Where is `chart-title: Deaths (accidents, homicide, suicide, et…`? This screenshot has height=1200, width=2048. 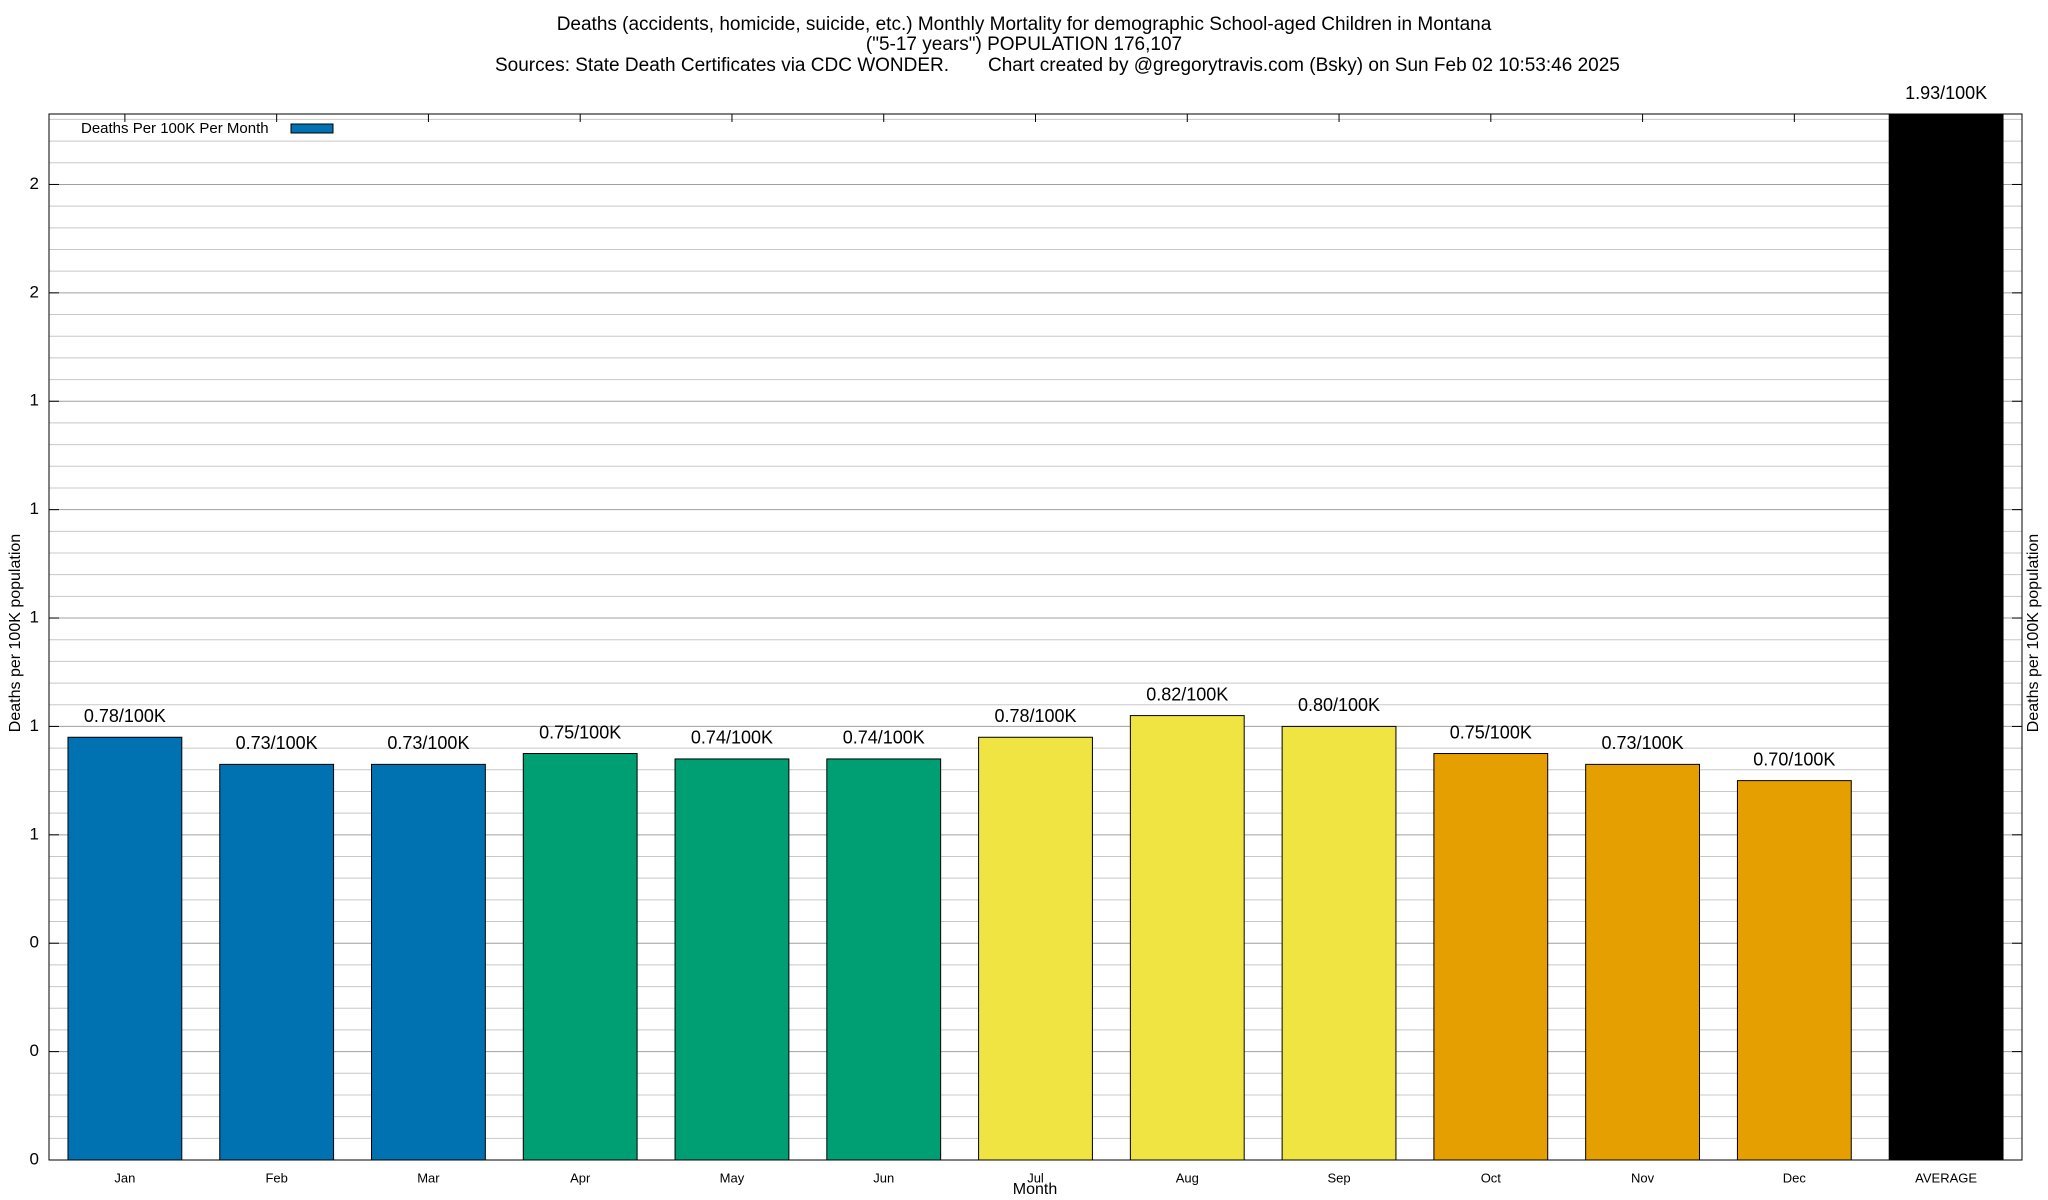
chart-title: Deaths (accidents, homicide, suicide, et… is located at coordinates (1024, 24).